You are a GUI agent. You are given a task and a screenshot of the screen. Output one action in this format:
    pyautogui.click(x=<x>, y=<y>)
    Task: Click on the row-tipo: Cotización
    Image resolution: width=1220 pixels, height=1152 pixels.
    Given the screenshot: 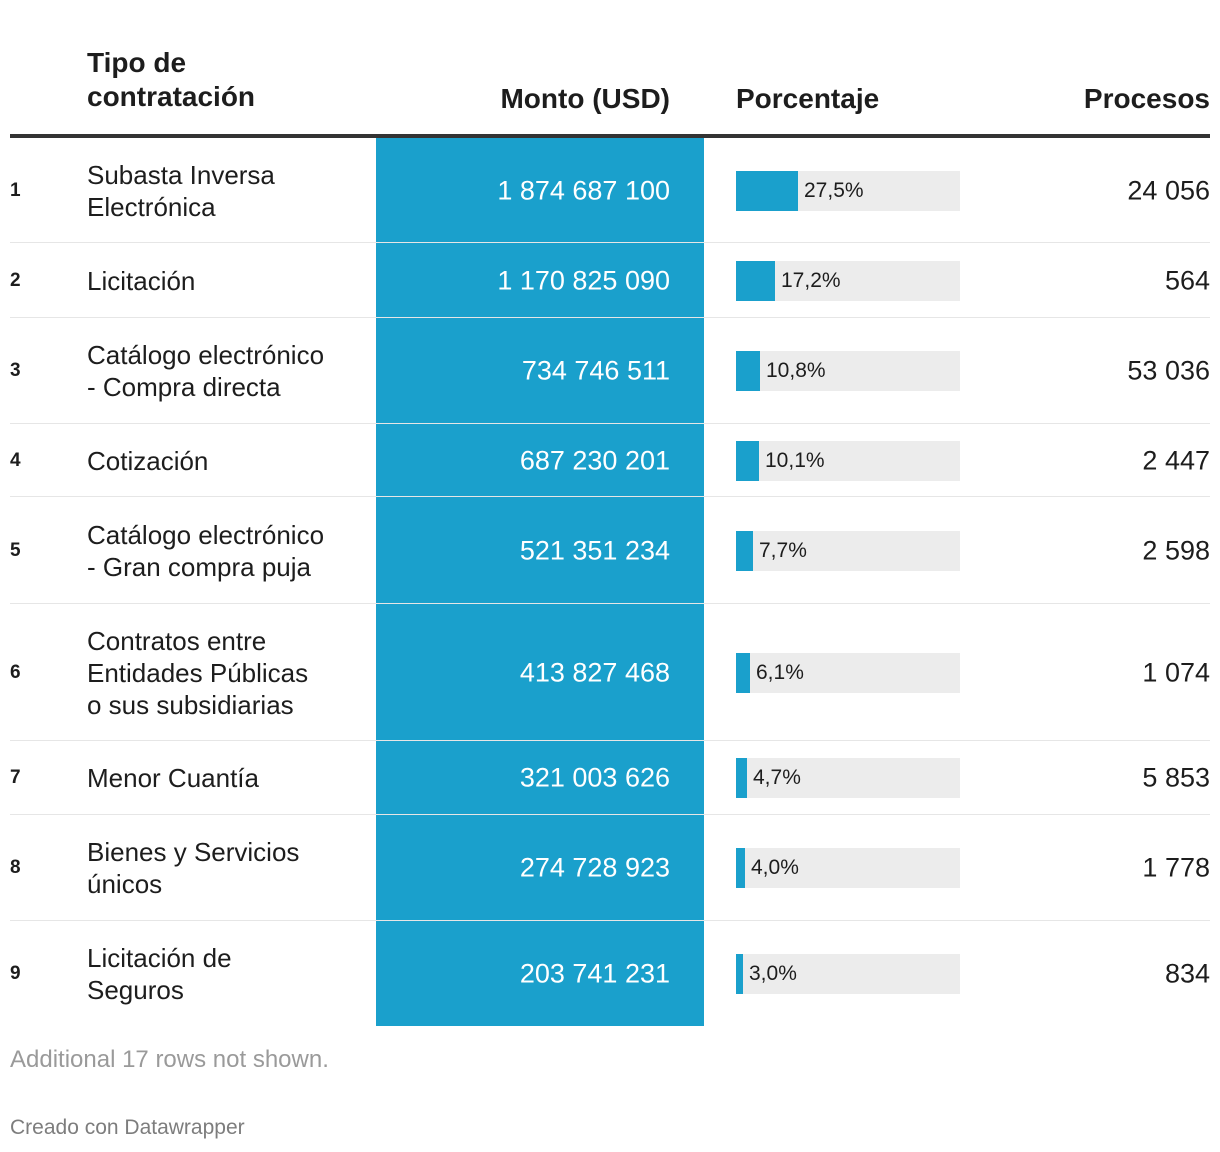 What is the action you would take?
    pyautogui.click(x=148, y=460)
    